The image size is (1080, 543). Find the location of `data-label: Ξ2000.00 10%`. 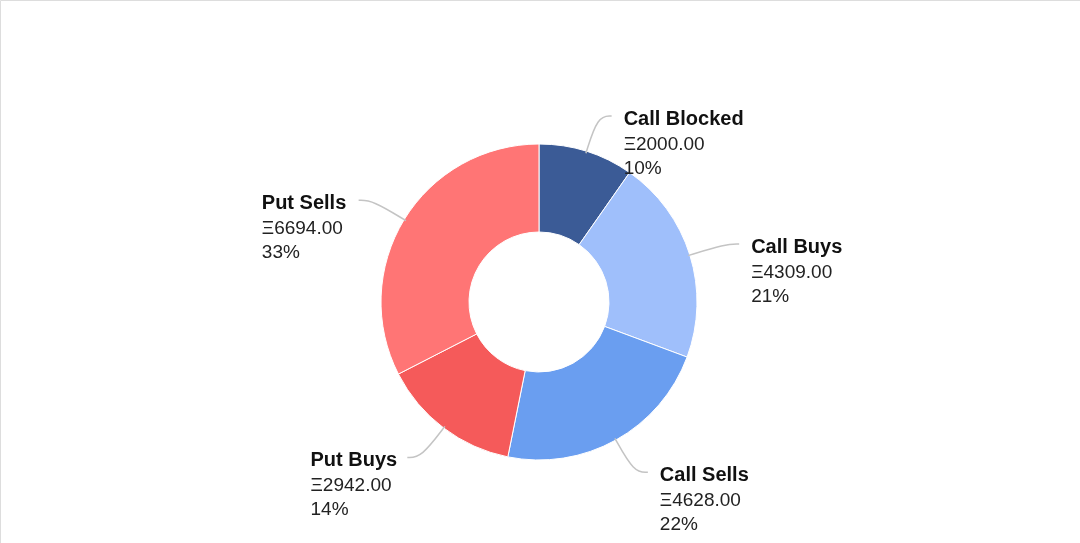

data-label: Ξ2000.00 10% is located at coordinates (664, 155).